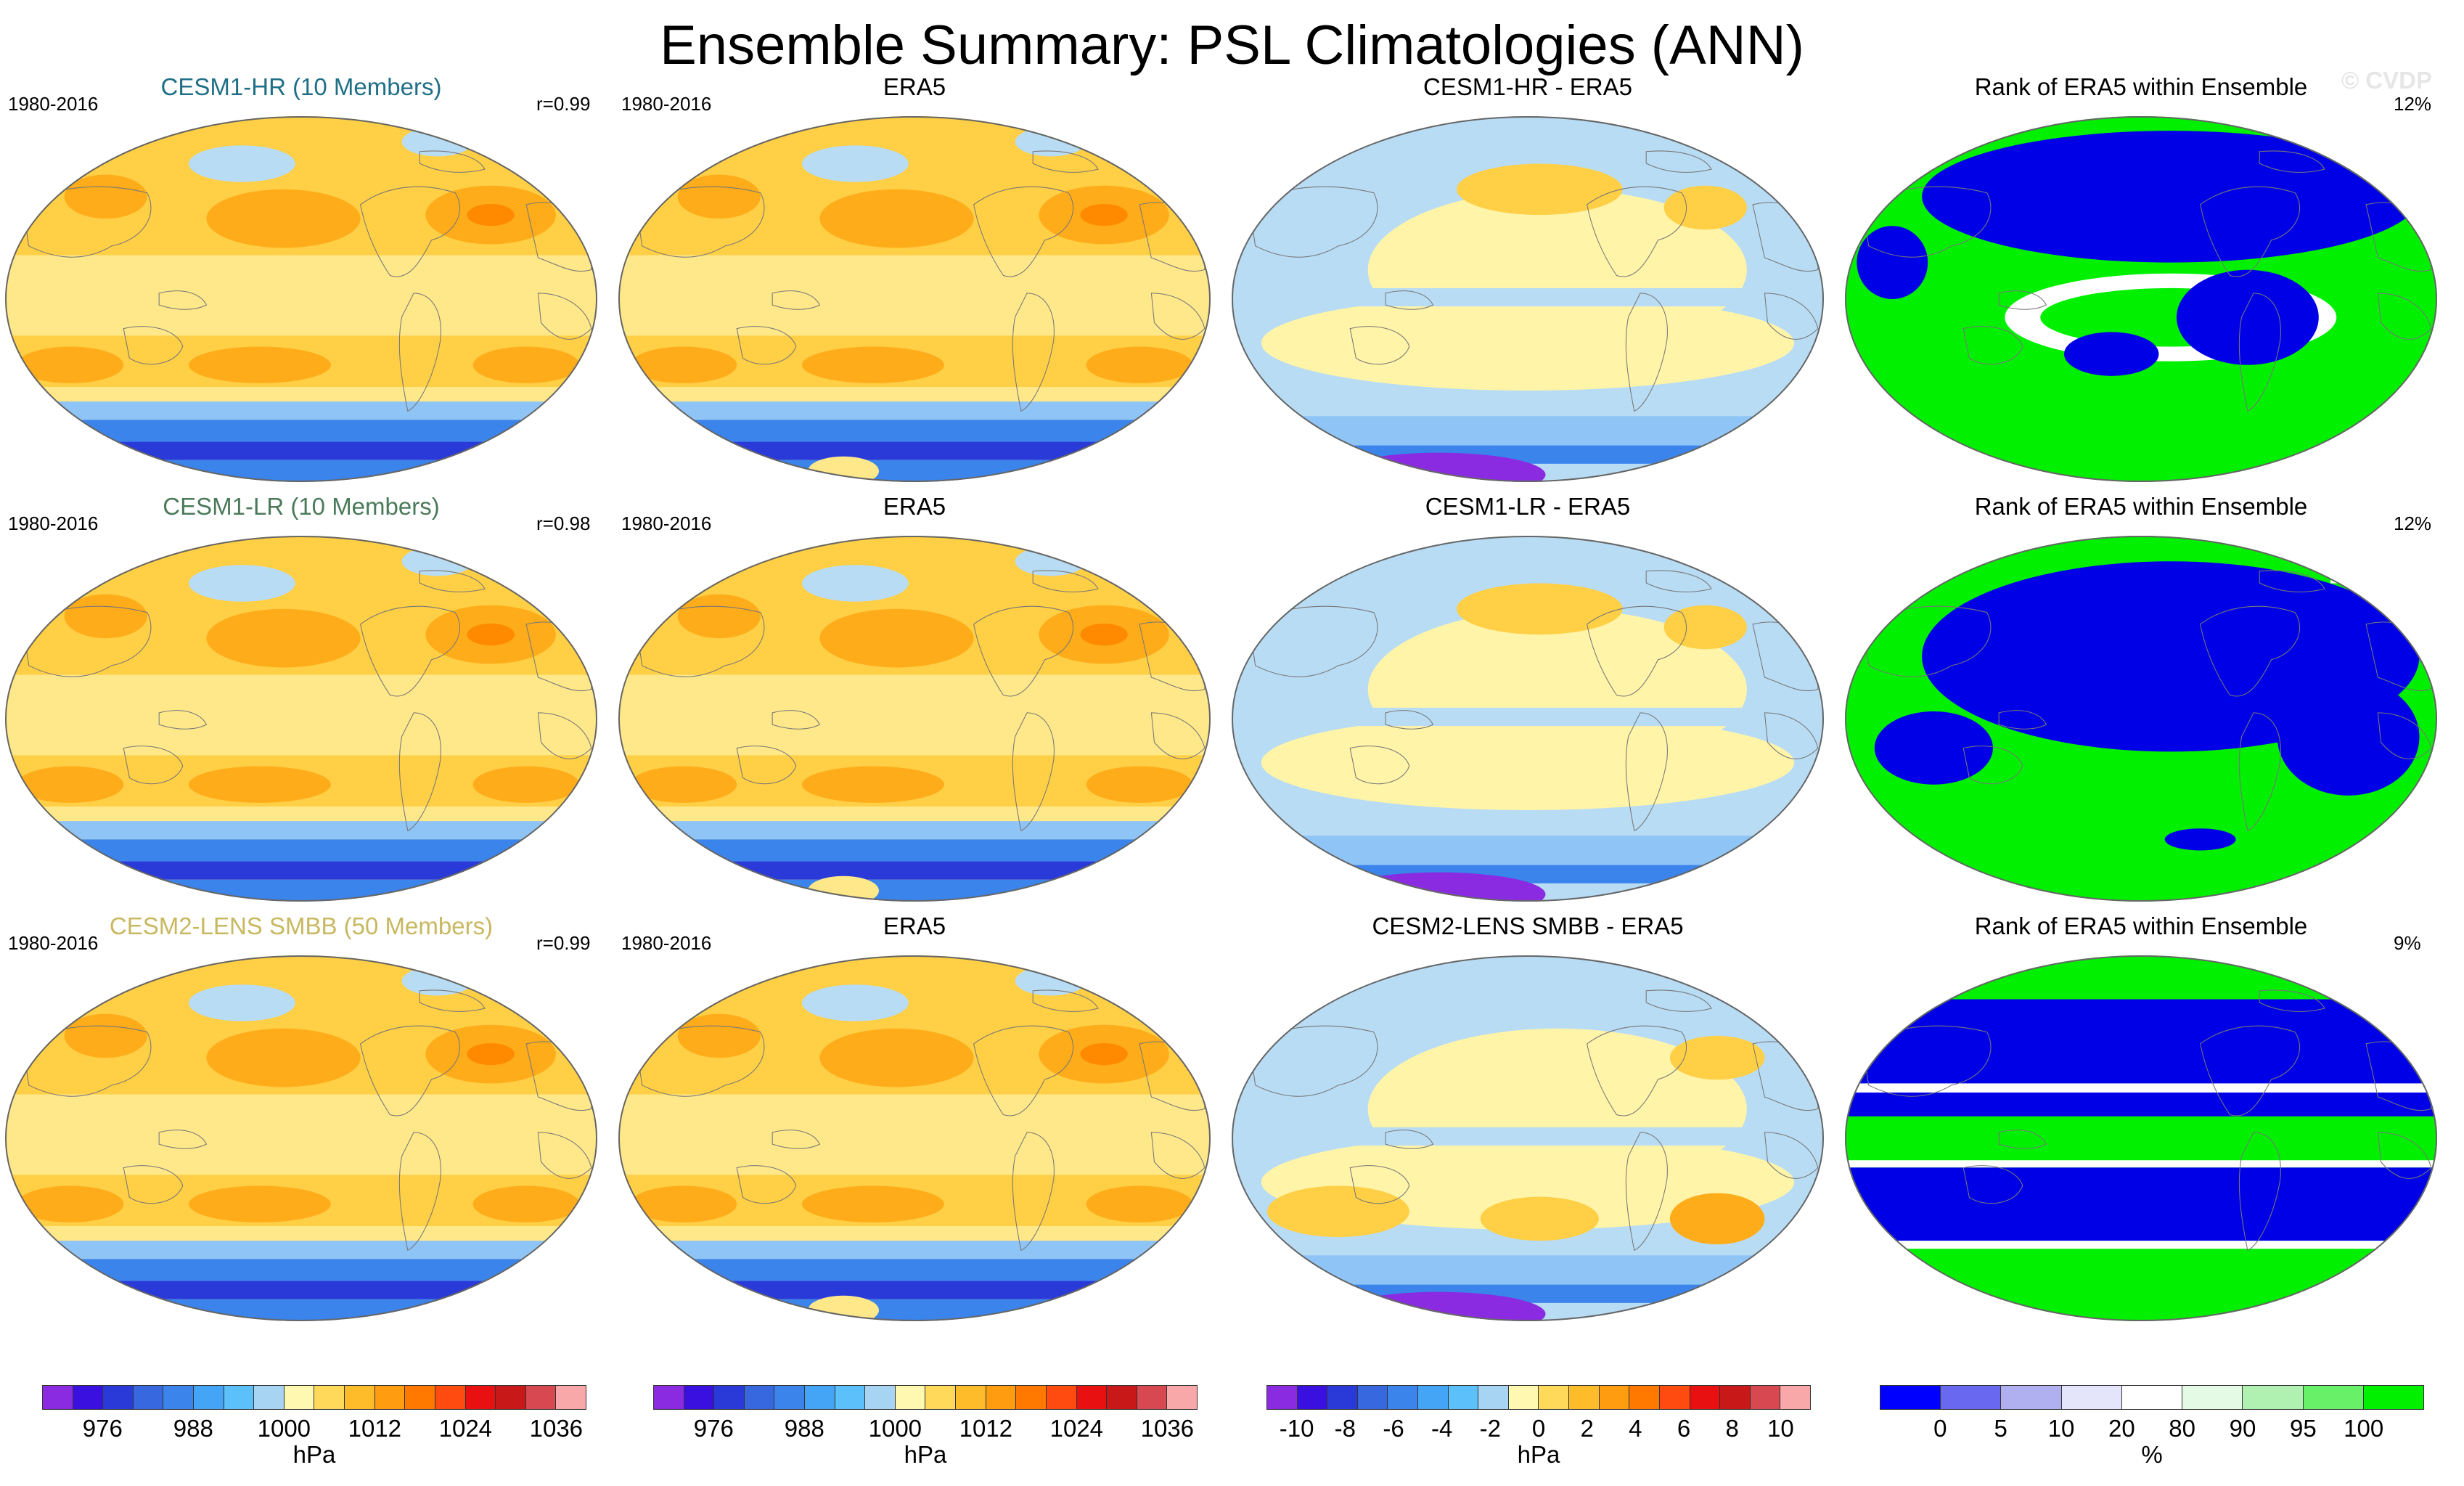 The image size is (2464, 1486). I want to click on panel-title-model: CESM1-LR (10 Members), so click(301, 507).